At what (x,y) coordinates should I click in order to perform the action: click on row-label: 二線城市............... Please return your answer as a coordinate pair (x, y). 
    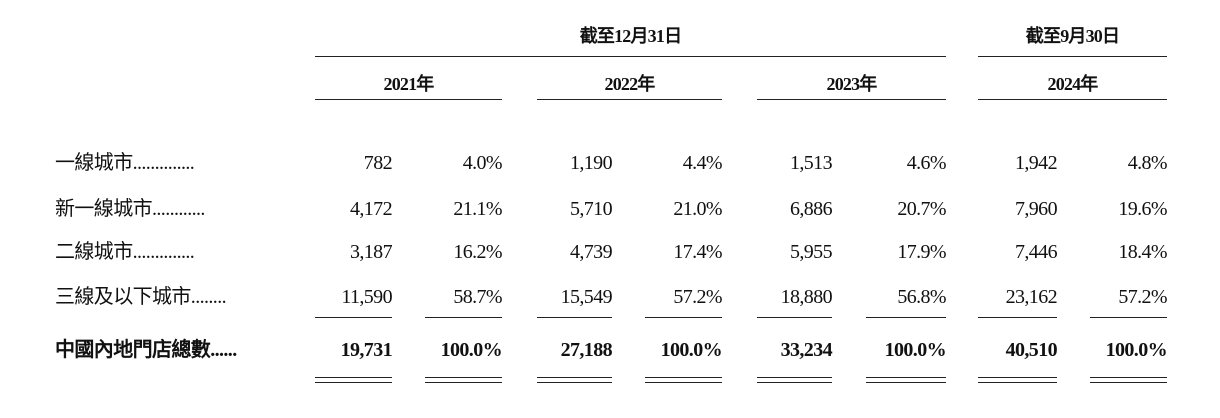
    Looking at the image, I should click on (125, 252).